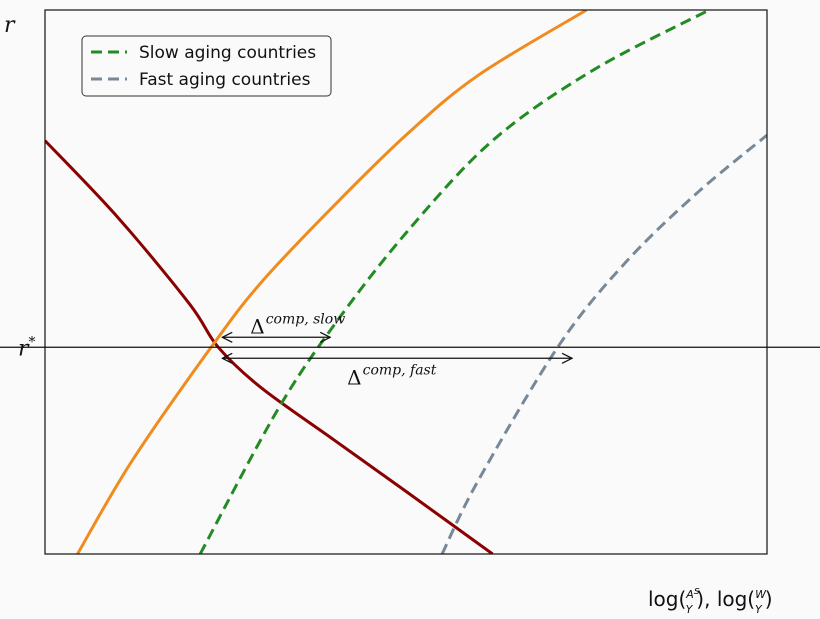 This screenshot has width=820, height=619. I want to click on rstar-sup: *, so click(32, 342).